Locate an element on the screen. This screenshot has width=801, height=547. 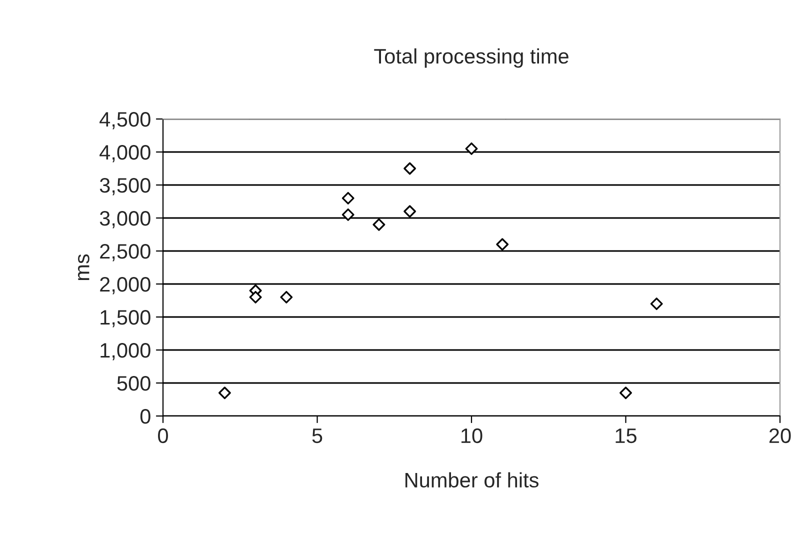
y-tick-label: 1,500 is located at coordinates (125, 319).